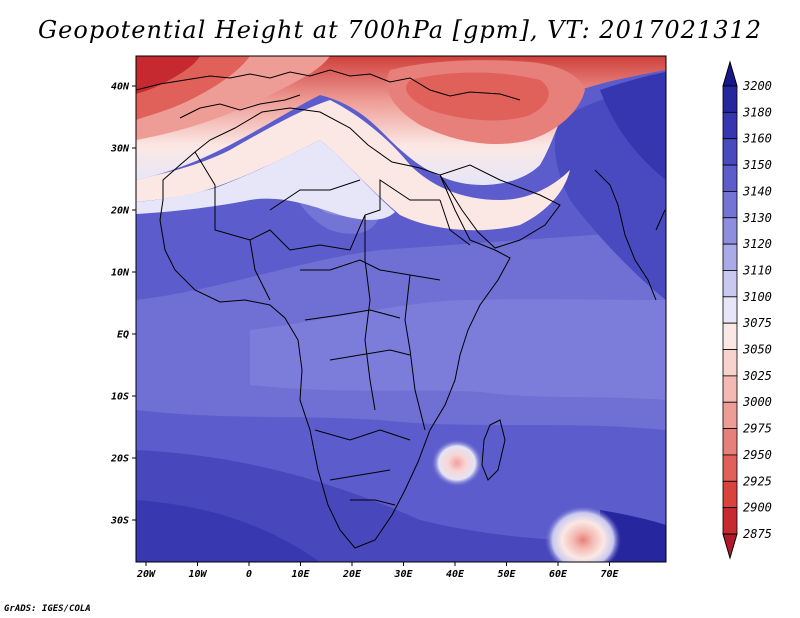  I want to click on colorbar-label: 2875, so click(757, 534).